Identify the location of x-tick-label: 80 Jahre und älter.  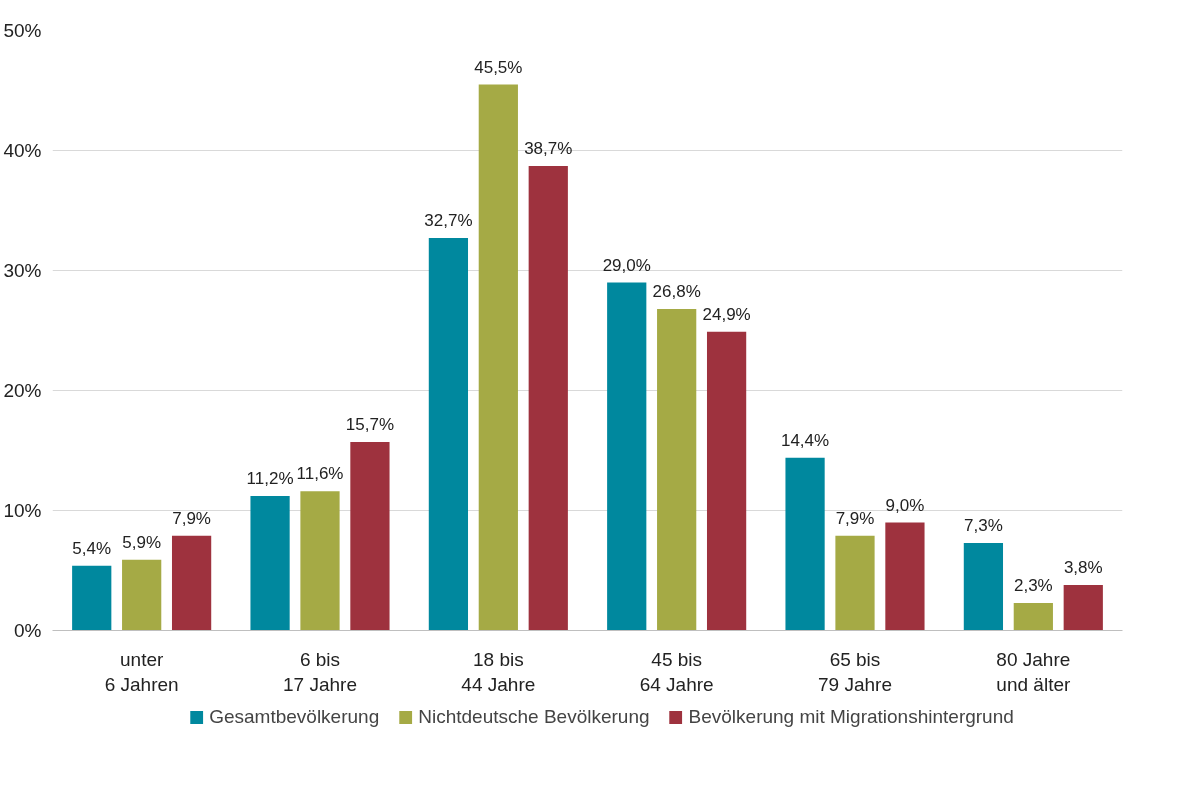
(1033, 671).